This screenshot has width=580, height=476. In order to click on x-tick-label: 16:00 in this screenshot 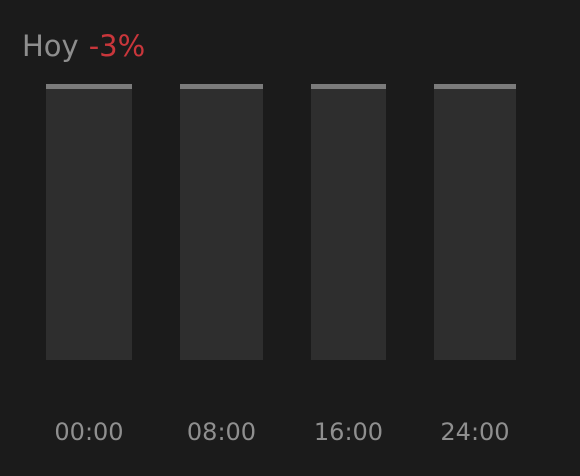, I will do `click(348, 432)`.